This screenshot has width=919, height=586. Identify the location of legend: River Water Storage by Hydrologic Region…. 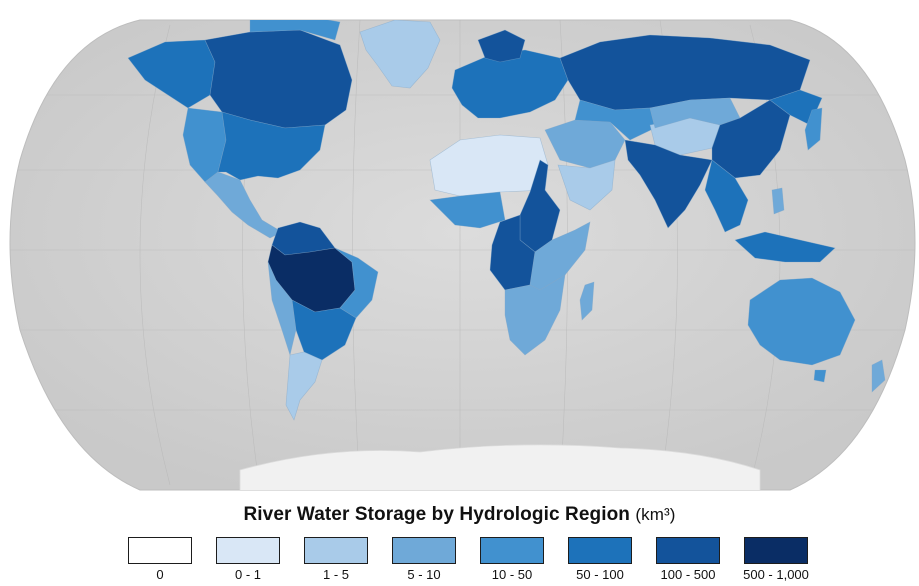
(459, 543).